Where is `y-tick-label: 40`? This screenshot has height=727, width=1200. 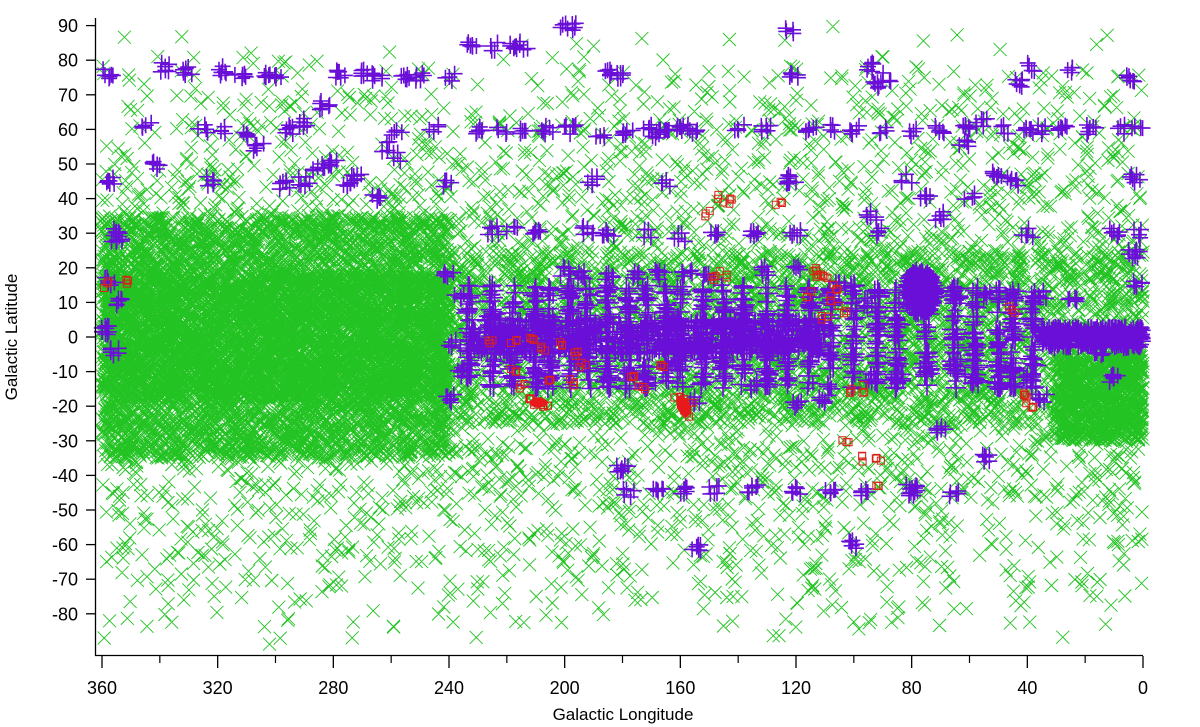
y-tick-label: 40 is located at coordinates (68, 199).